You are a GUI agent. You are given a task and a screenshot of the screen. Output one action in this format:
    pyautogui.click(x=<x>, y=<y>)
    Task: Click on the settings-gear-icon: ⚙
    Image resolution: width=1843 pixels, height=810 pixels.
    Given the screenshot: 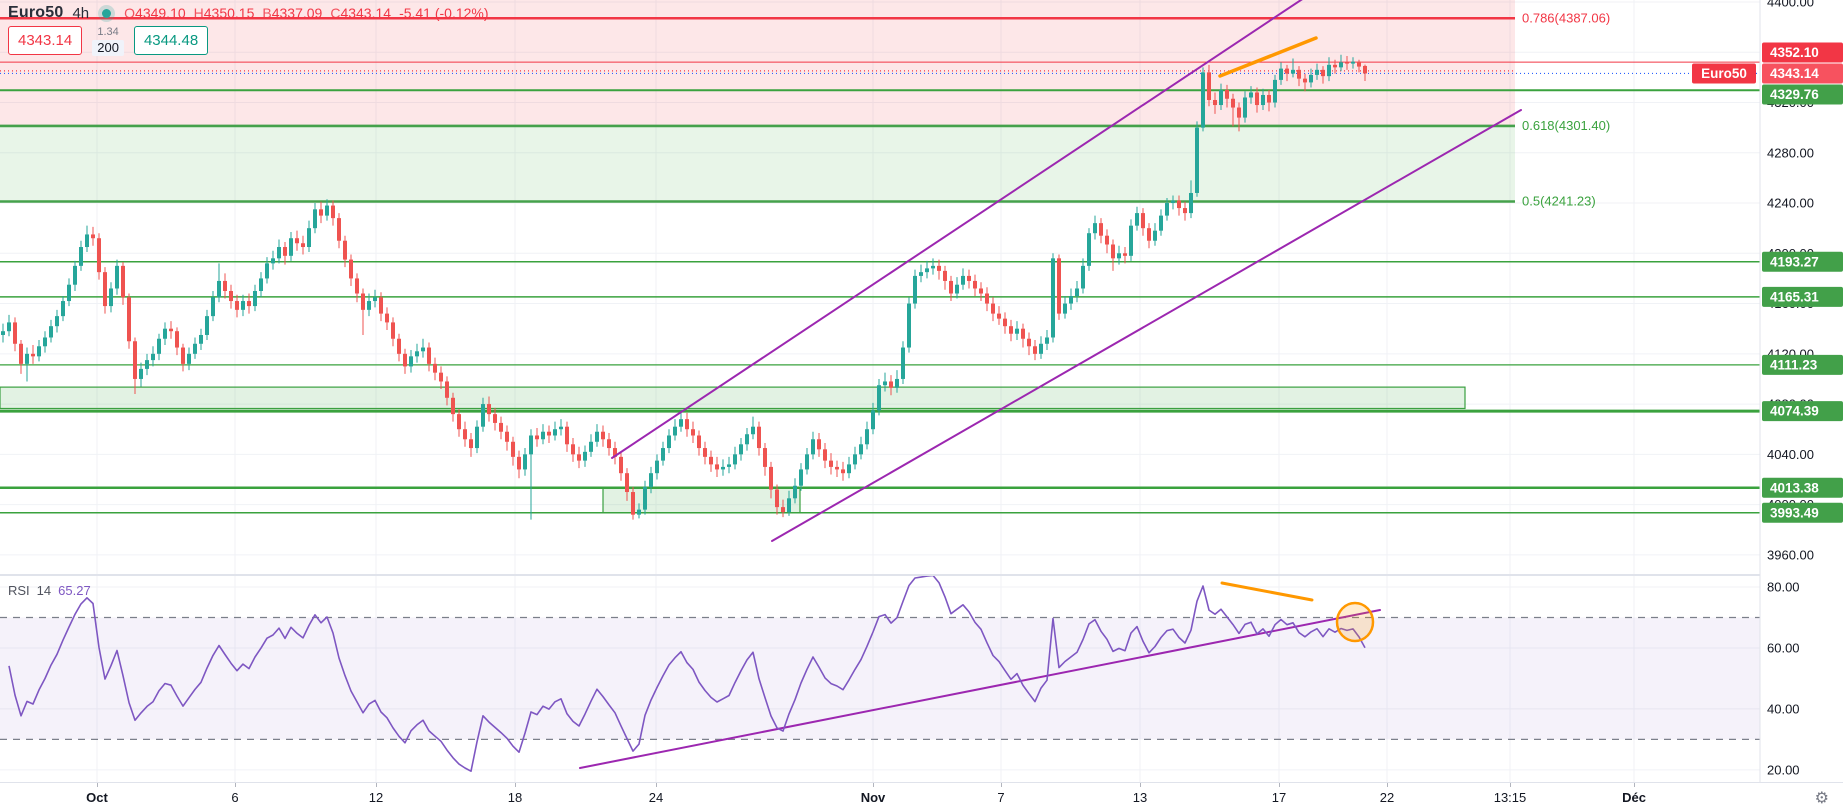 What is the action you would take?
    pyautogui.click(x=1821, y=797)
    